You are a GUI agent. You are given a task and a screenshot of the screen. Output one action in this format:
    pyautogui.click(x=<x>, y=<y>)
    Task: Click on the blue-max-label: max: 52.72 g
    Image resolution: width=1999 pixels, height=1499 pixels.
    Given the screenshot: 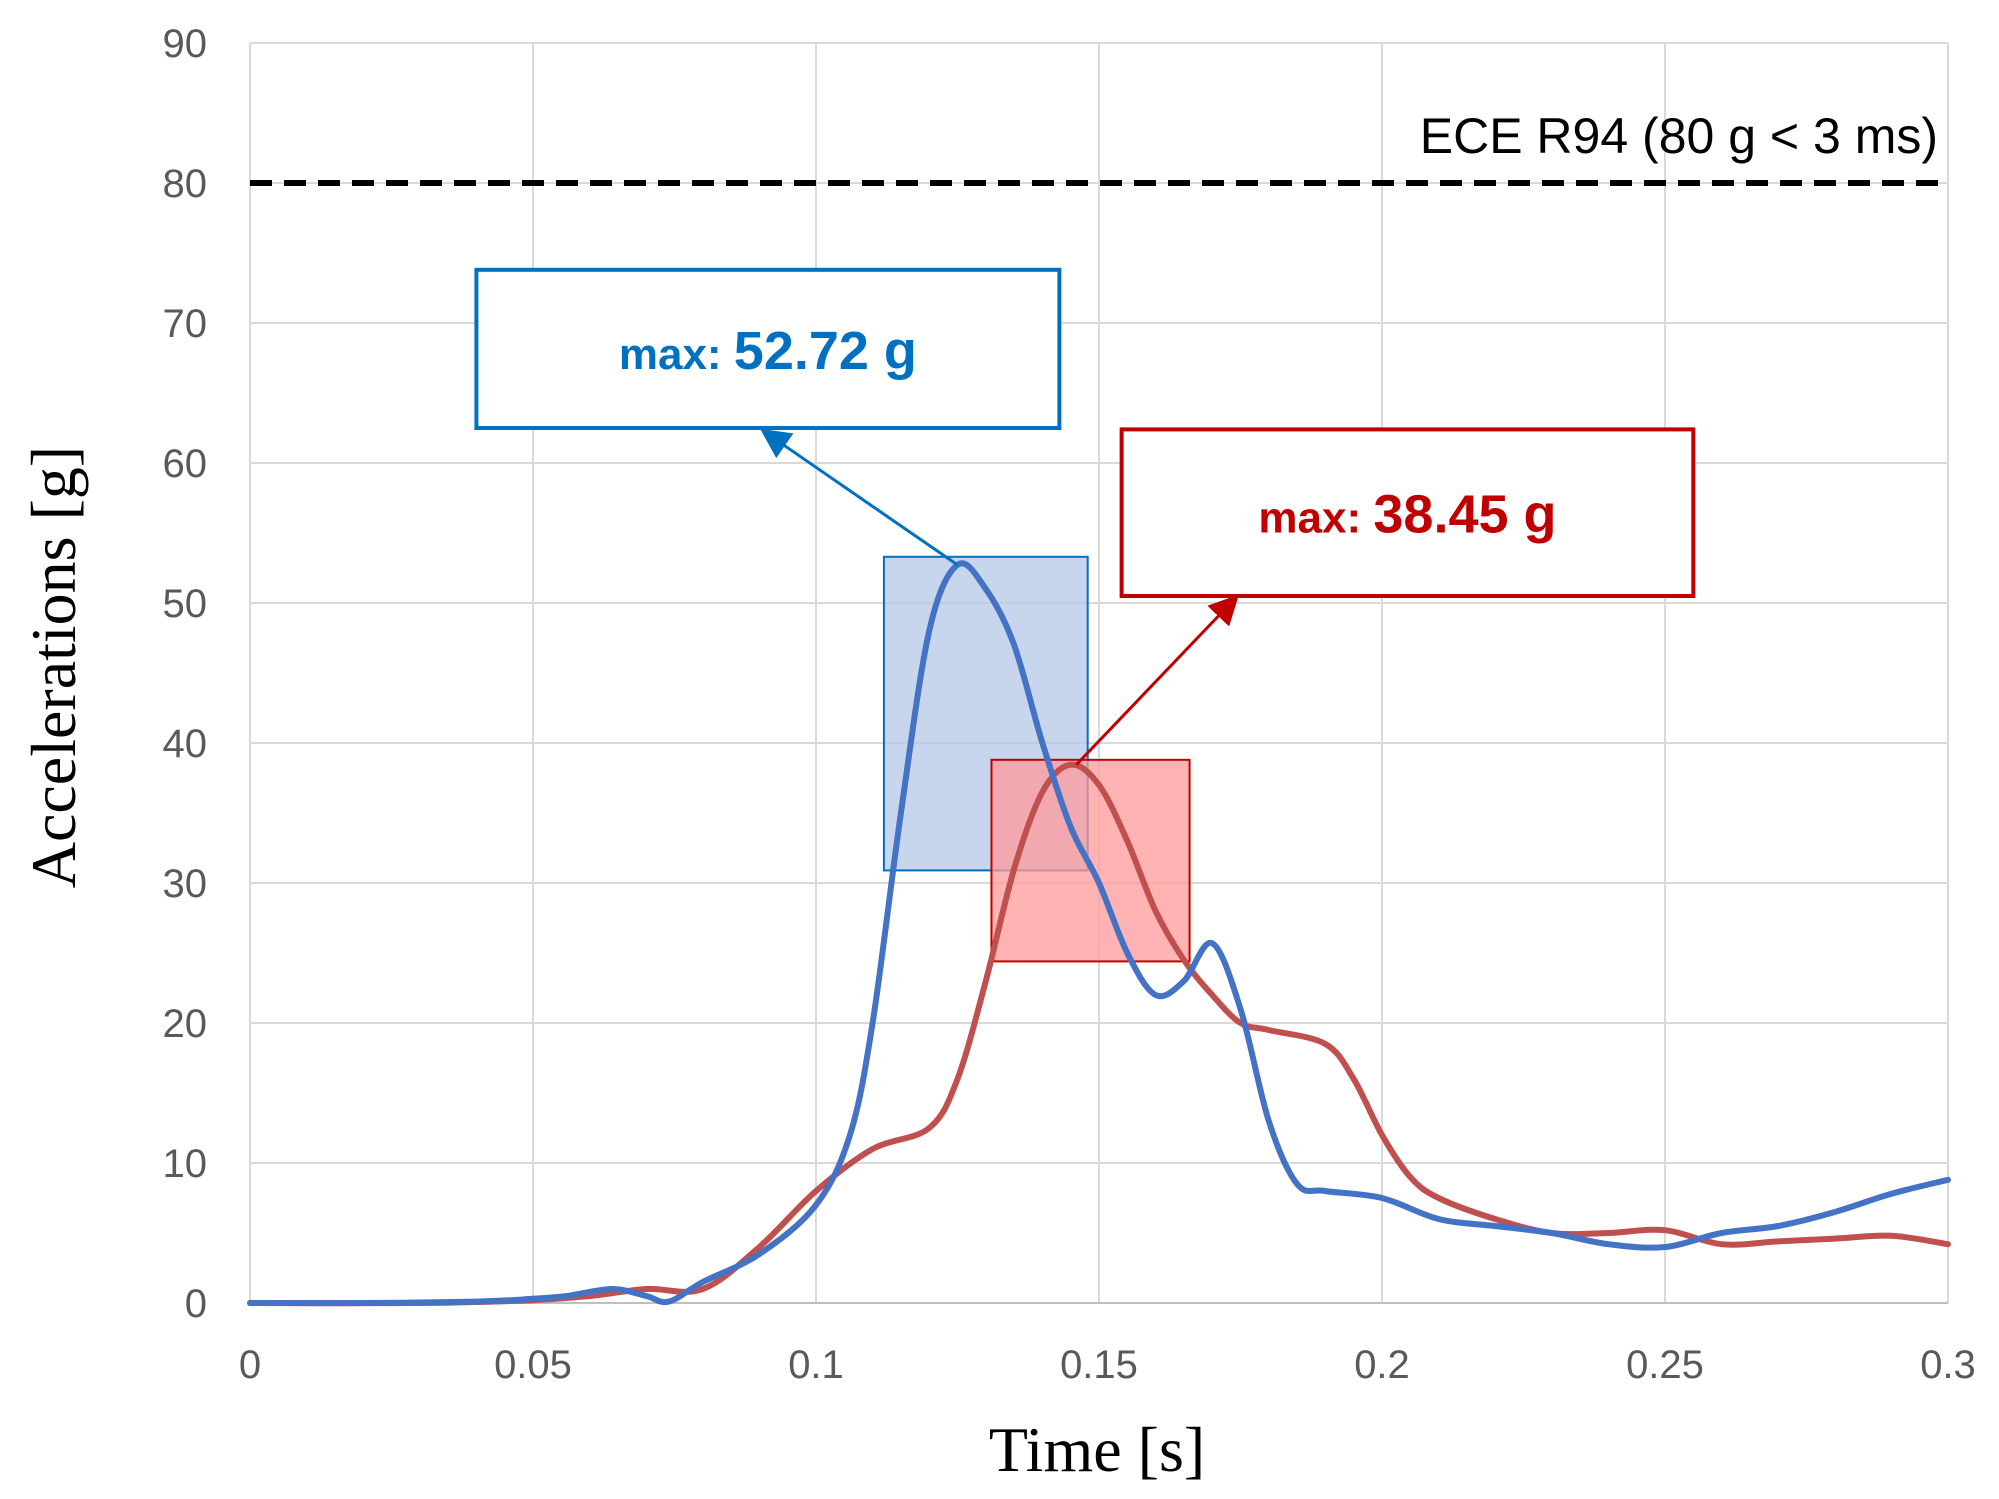 What is the action you would take?
    pyautogui.click(x=768, y=351)
    